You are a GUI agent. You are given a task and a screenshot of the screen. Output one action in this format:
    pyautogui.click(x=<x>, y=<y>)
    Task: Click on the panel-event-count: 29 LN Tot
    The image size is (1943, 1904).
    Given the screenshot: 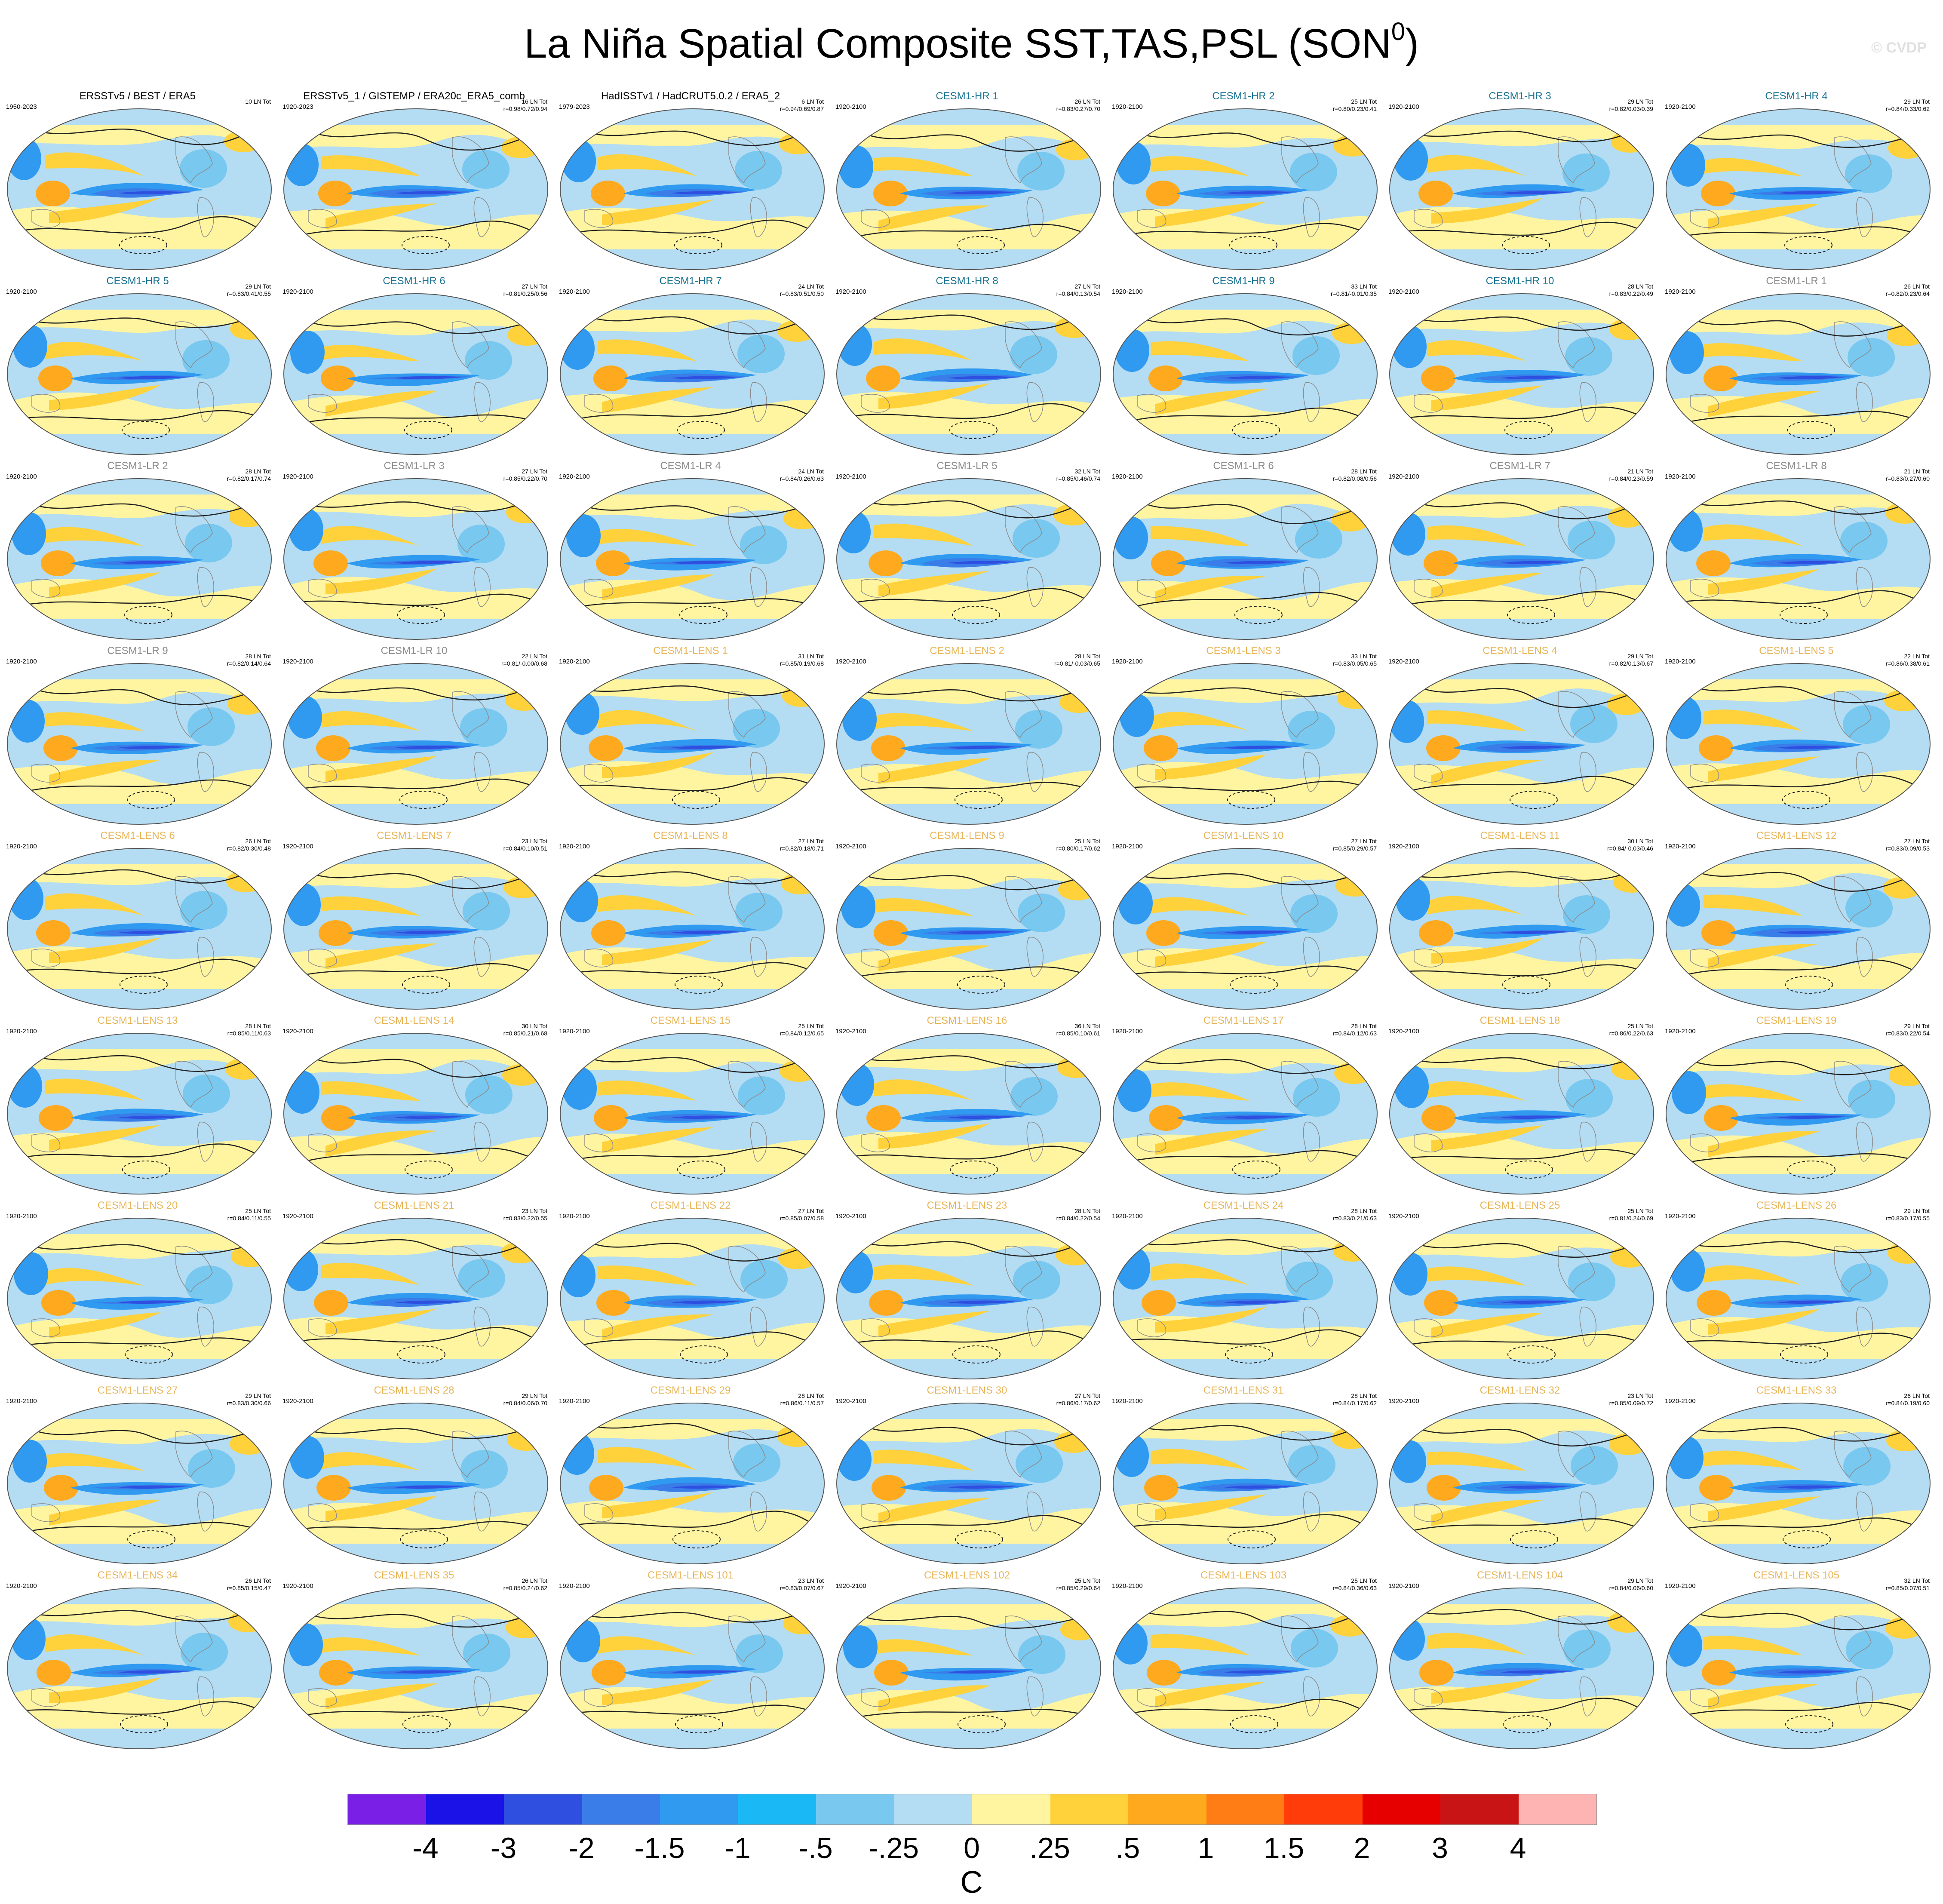 What is the action you would take?
    pyautogui.click(x=1640, y=102)
    